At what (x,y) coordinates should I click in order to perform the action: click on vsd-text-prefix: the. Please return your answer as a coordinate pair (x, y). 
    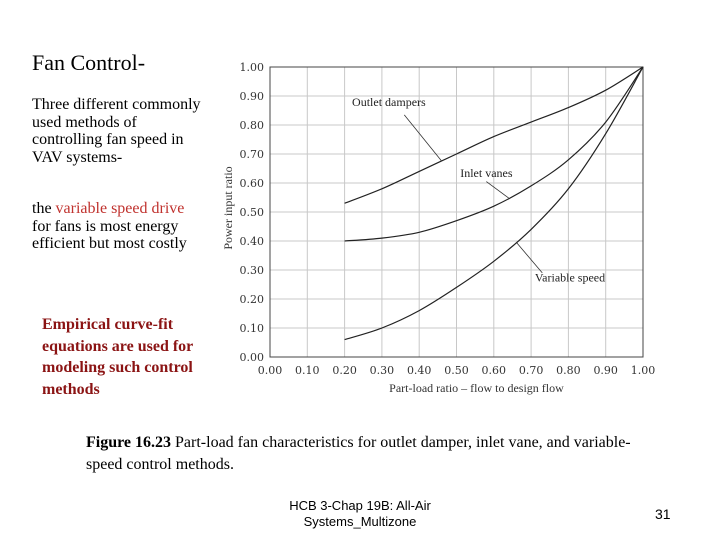
    Looking at the image, I should click on (44, 208).